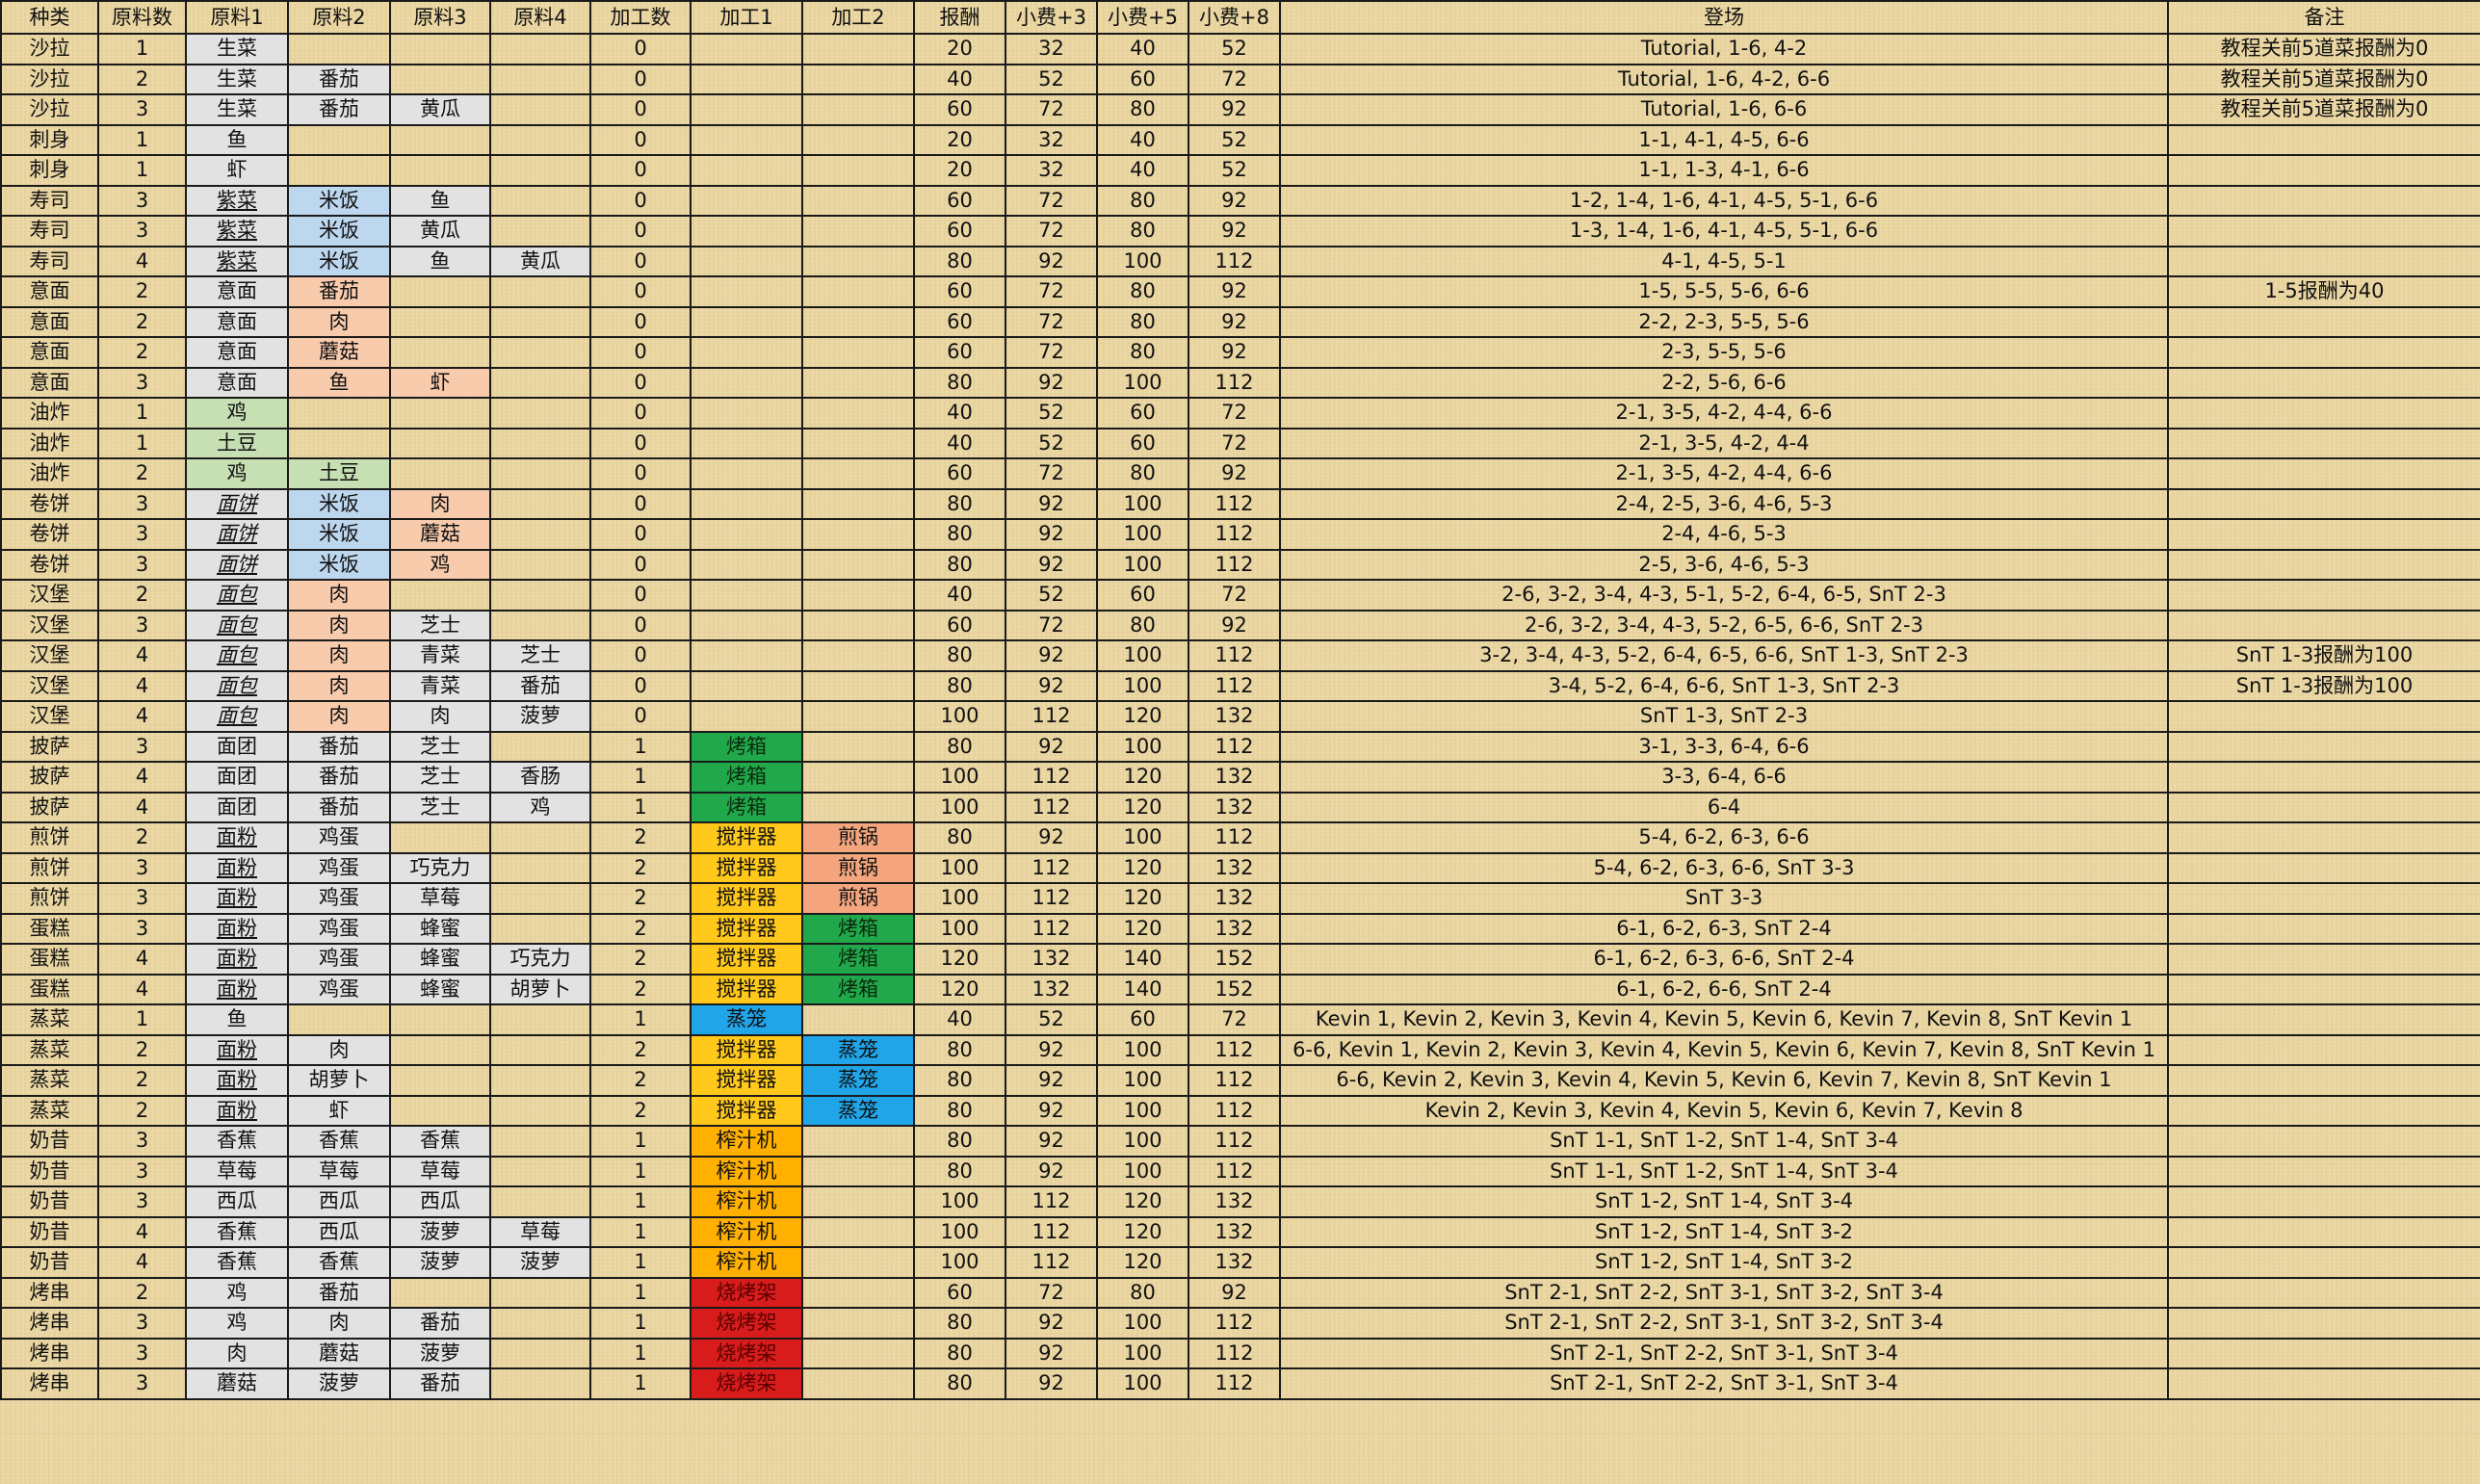 The width and height of the screenshot is (2480, 1484). What do you see at coordinates (237, 989) in the screenshot?
I see `cell-ingredient-1: 面粉` at bounding box center [237, 989].